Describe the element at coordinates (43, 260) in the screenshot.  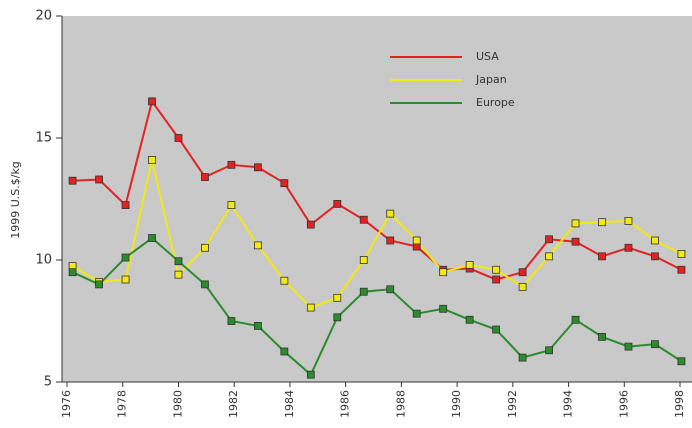
I see `y-tick-label: 10` at that location.